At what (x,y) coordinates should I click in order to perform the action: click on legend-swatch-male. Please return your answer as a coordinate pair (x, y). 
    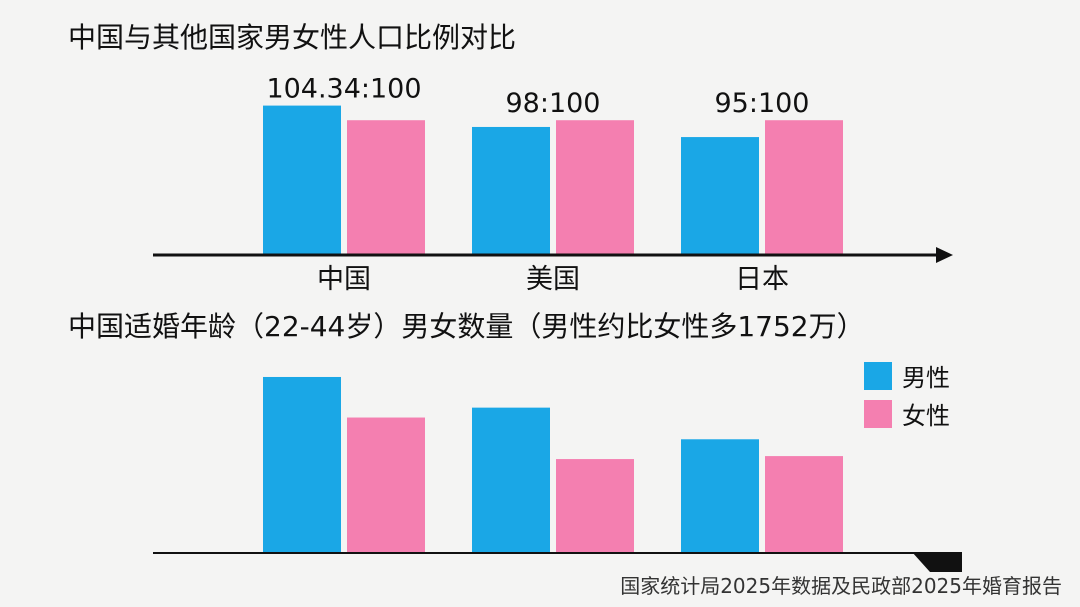
    Looking at the image, I should click on (878, 376).